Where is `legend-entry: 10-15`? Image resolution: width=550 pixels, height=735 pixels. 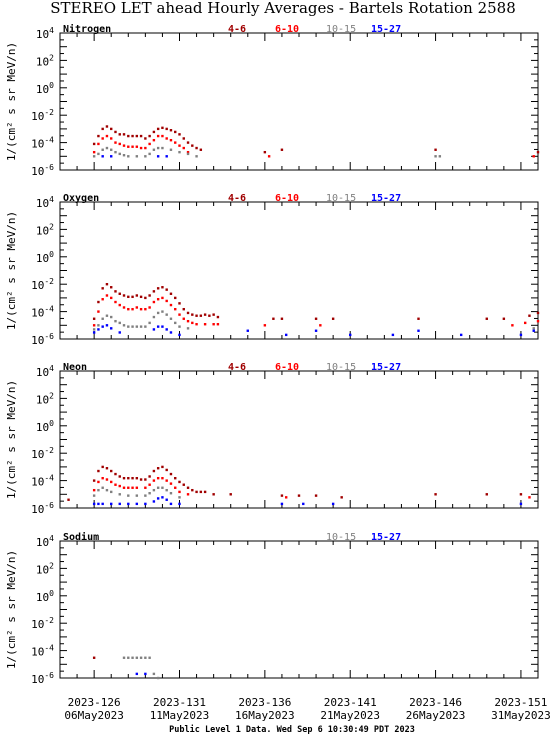
legend-entry: 10-15 is located at coordinates (341, 198).